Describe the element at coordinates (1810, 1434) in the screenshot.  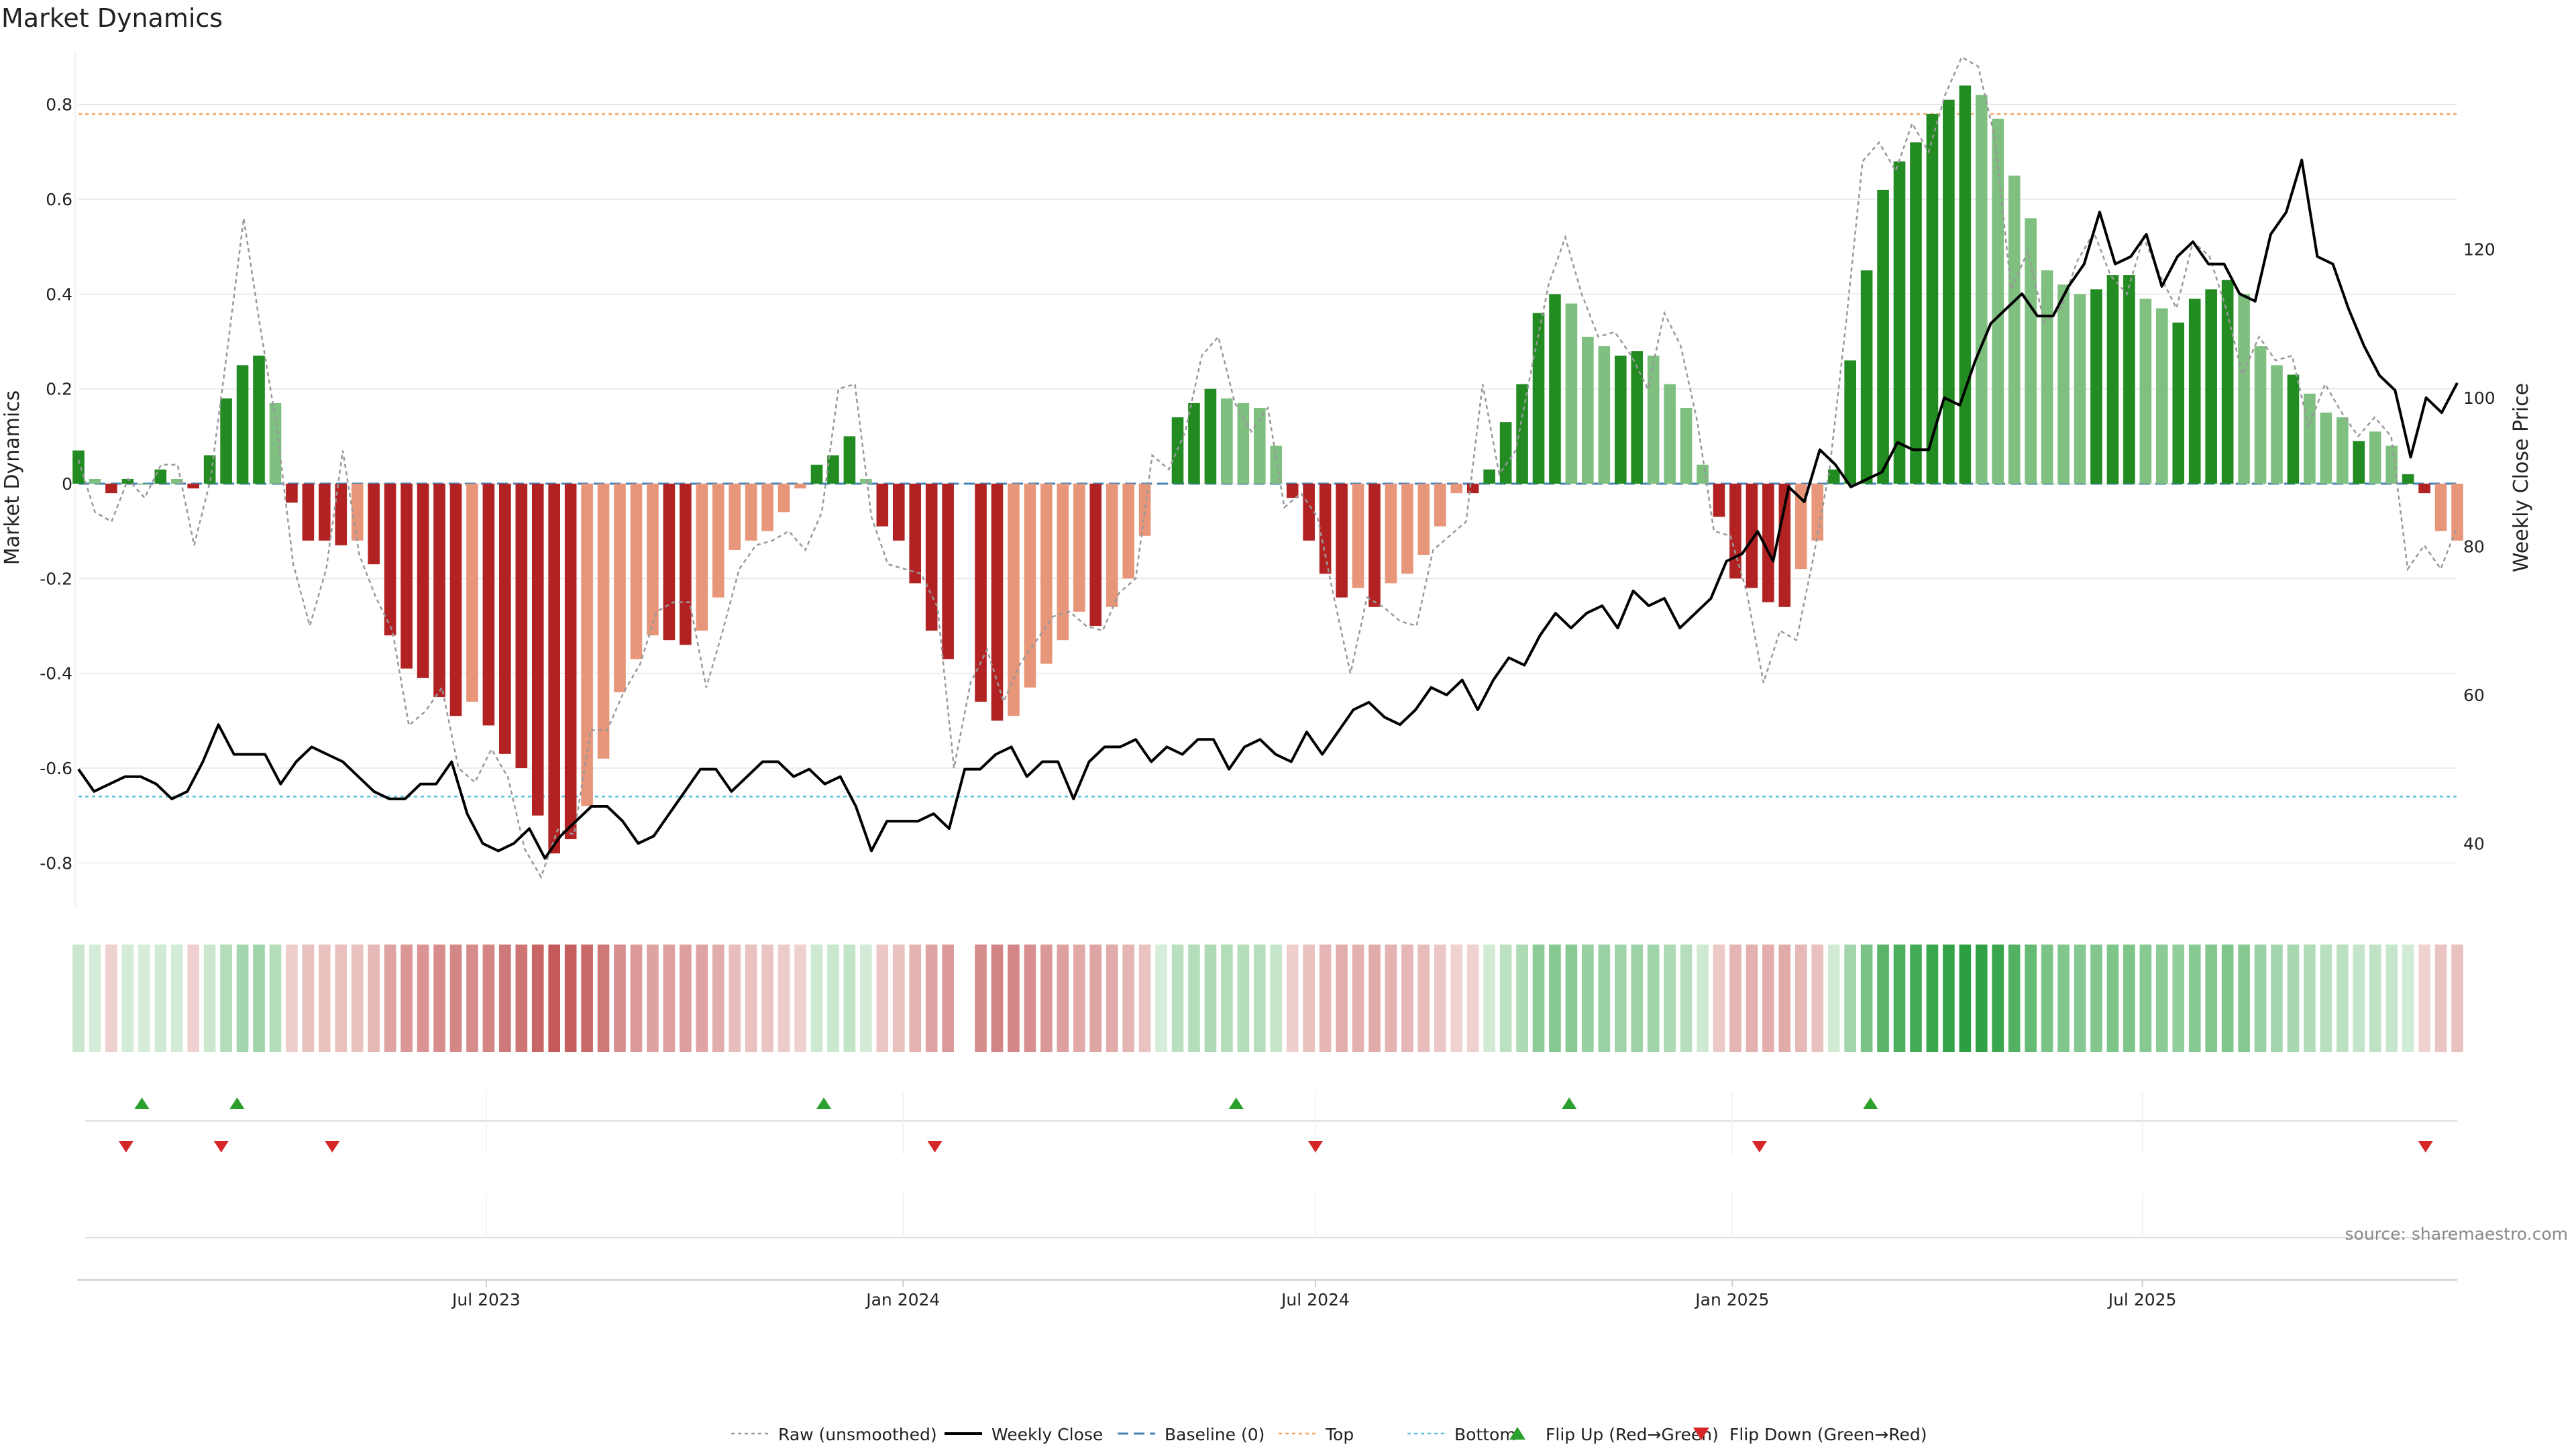
I see `legend-item: Flip Down (Green→Red)` at that location.